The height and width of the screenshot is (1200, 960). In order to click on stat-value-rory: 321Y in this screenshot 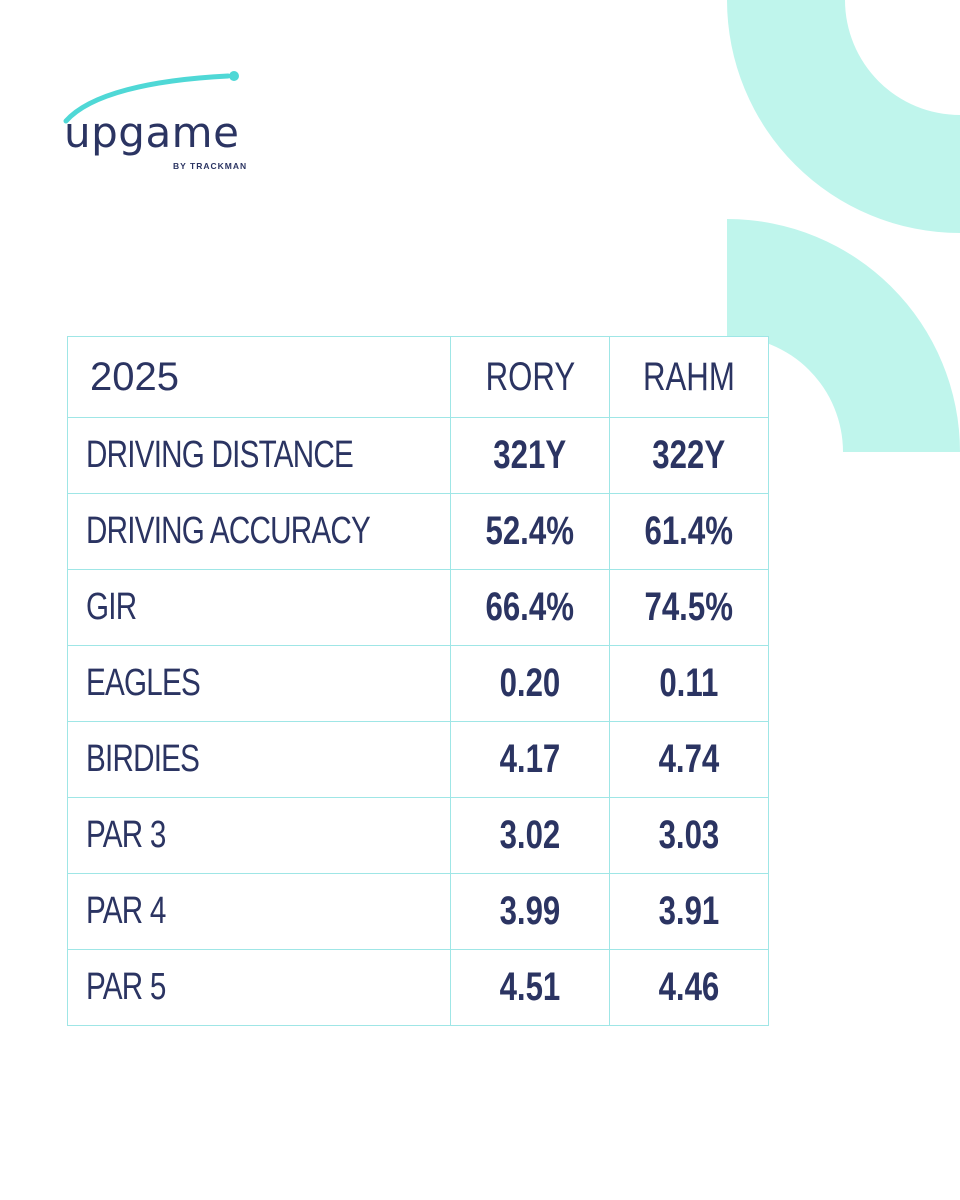, I will do `click(530, 455)`.